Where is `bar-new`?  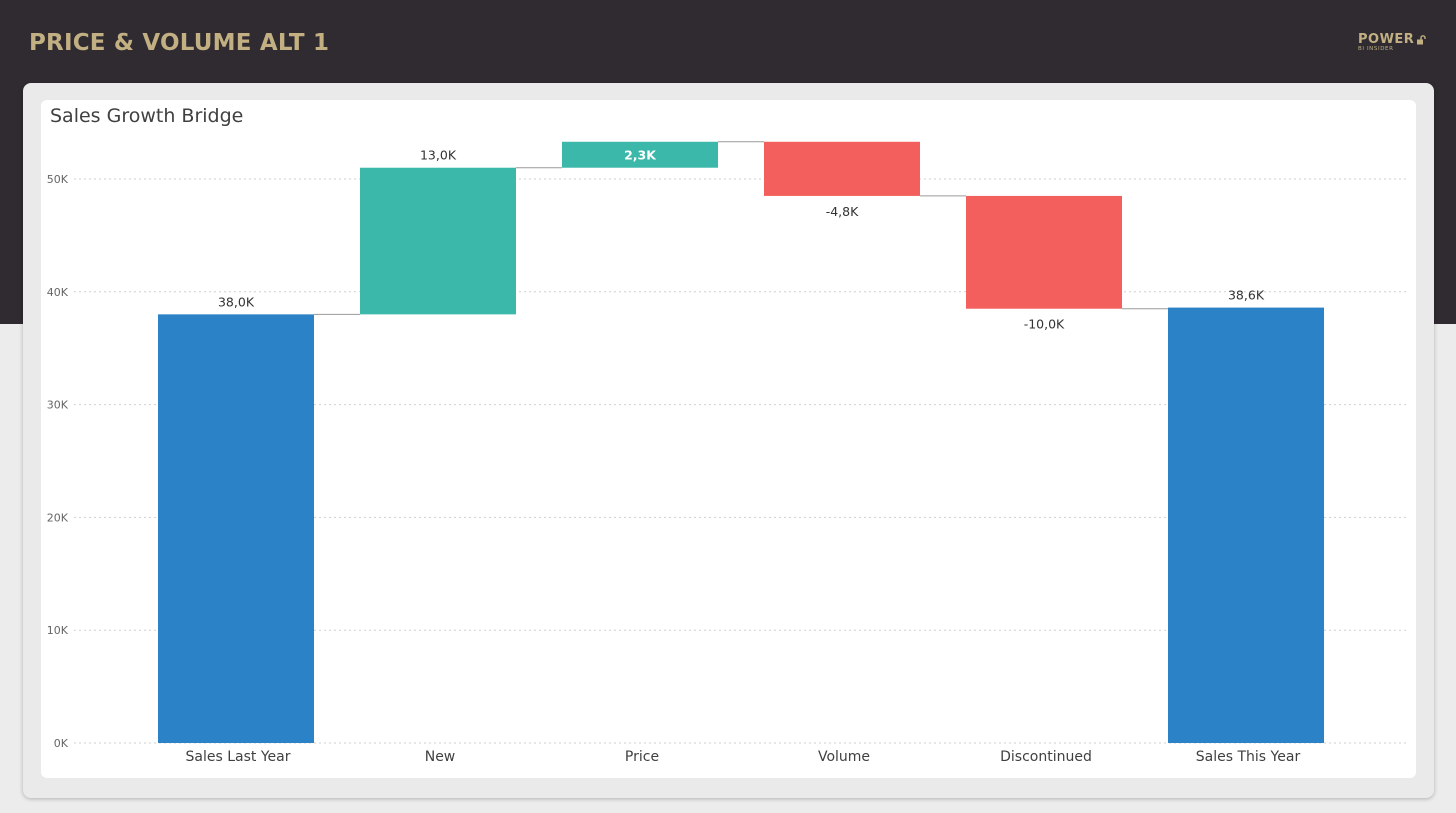
bar-new is located at coordinates (438, 241).